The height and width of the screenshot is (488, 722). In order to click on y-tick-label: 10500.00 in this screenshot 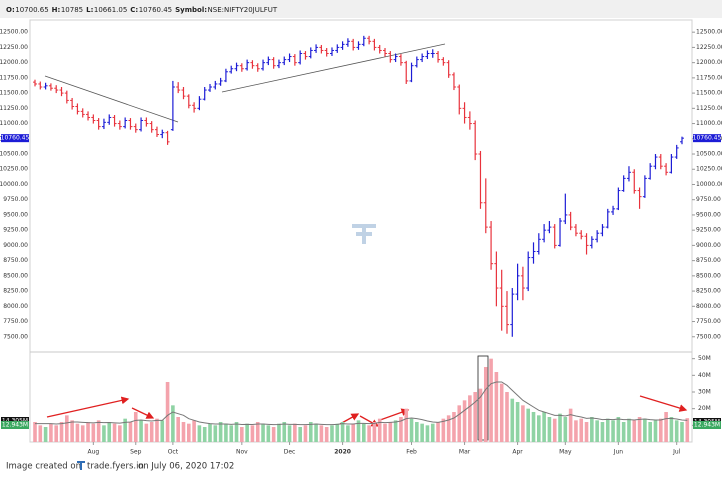, I will do `click(709, 154)`.